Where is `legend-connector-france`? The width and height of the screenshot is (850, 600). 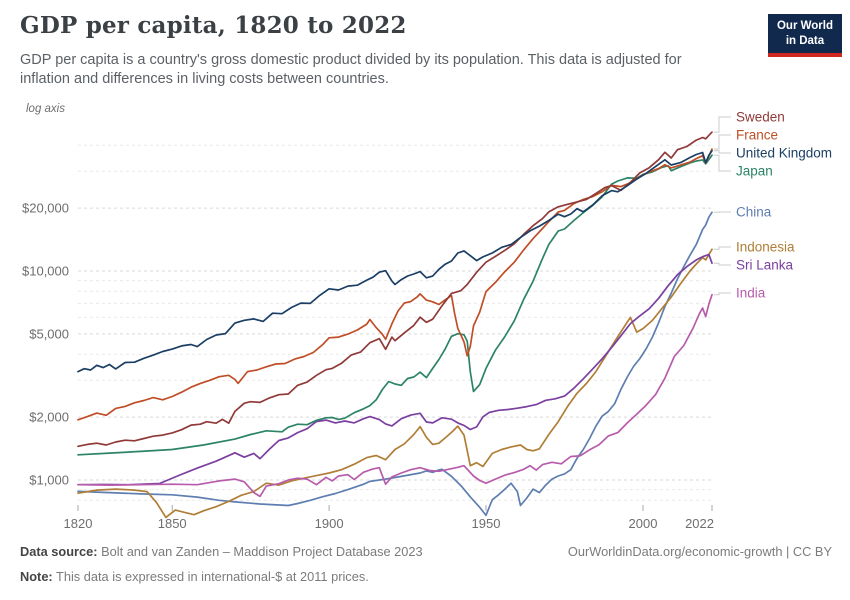 legend-connector-france is located at coordinates (722, 142).